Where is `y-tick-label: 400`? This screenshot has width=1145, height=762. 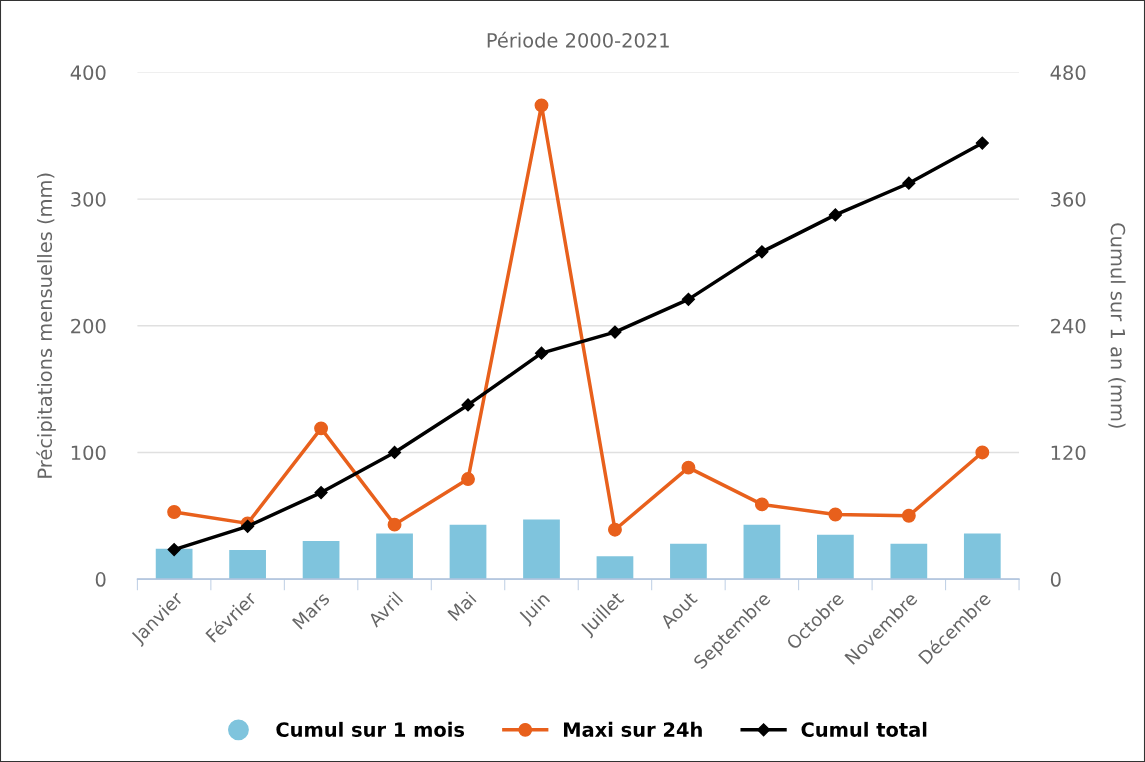 y-tick-label: 400 is located at coordinates (88, 73).